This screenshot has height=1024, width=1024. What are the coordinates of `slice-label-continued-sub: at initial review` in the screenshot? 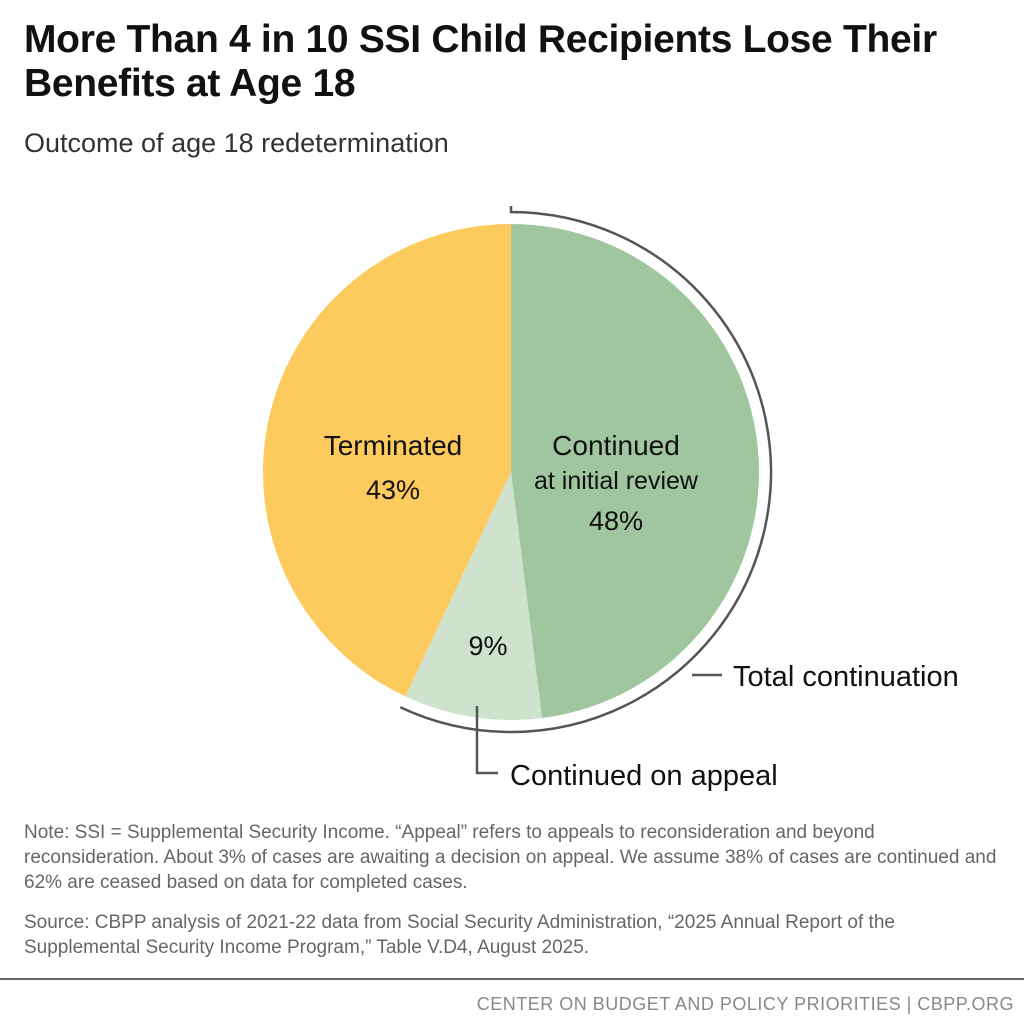 It's located at (616, 481).